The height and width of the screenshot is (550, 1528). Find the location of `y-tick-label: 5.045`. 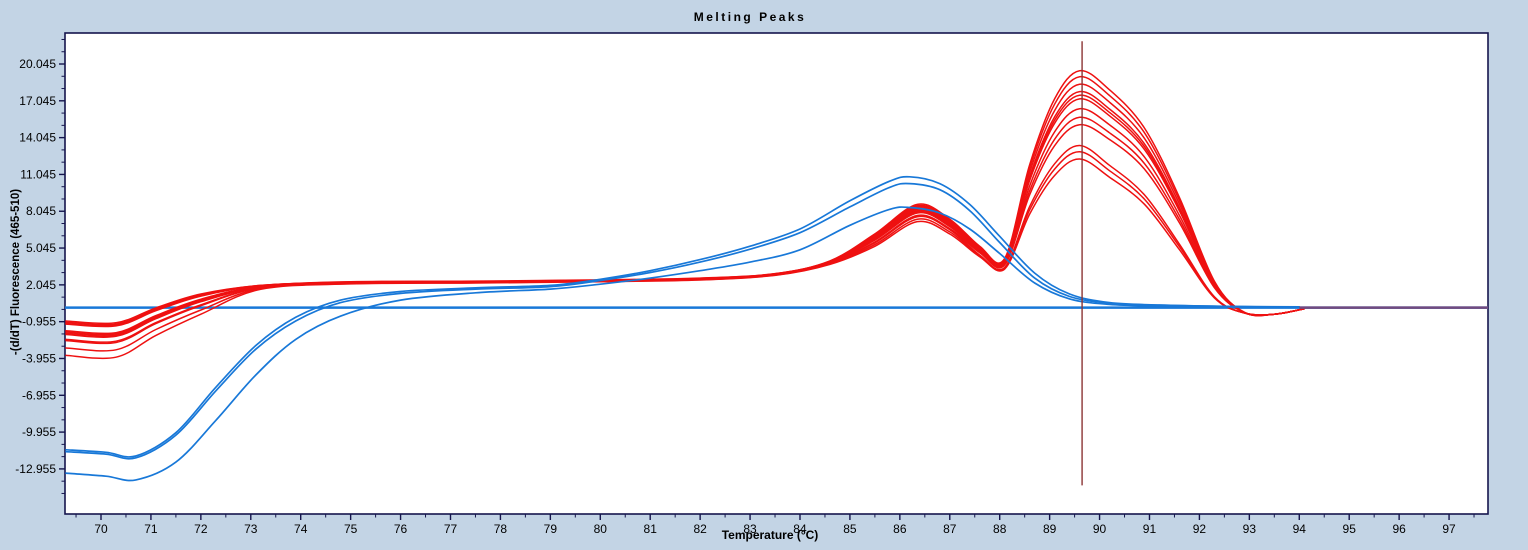

y-tick-label: 5.045 is located at coordinates (41, 248).